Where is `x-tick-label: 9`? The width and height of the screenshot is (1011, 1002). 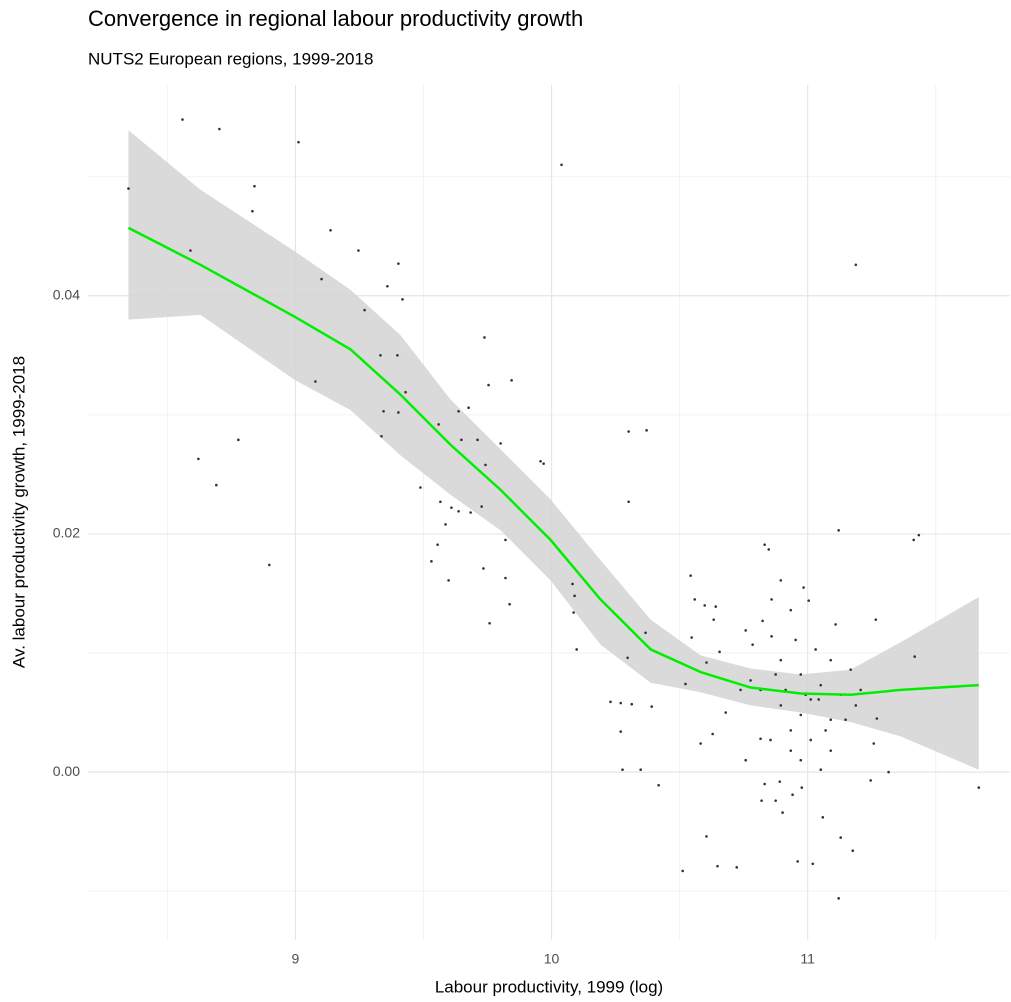 x-tick-label: 9 is located at coordinates (296, 959).